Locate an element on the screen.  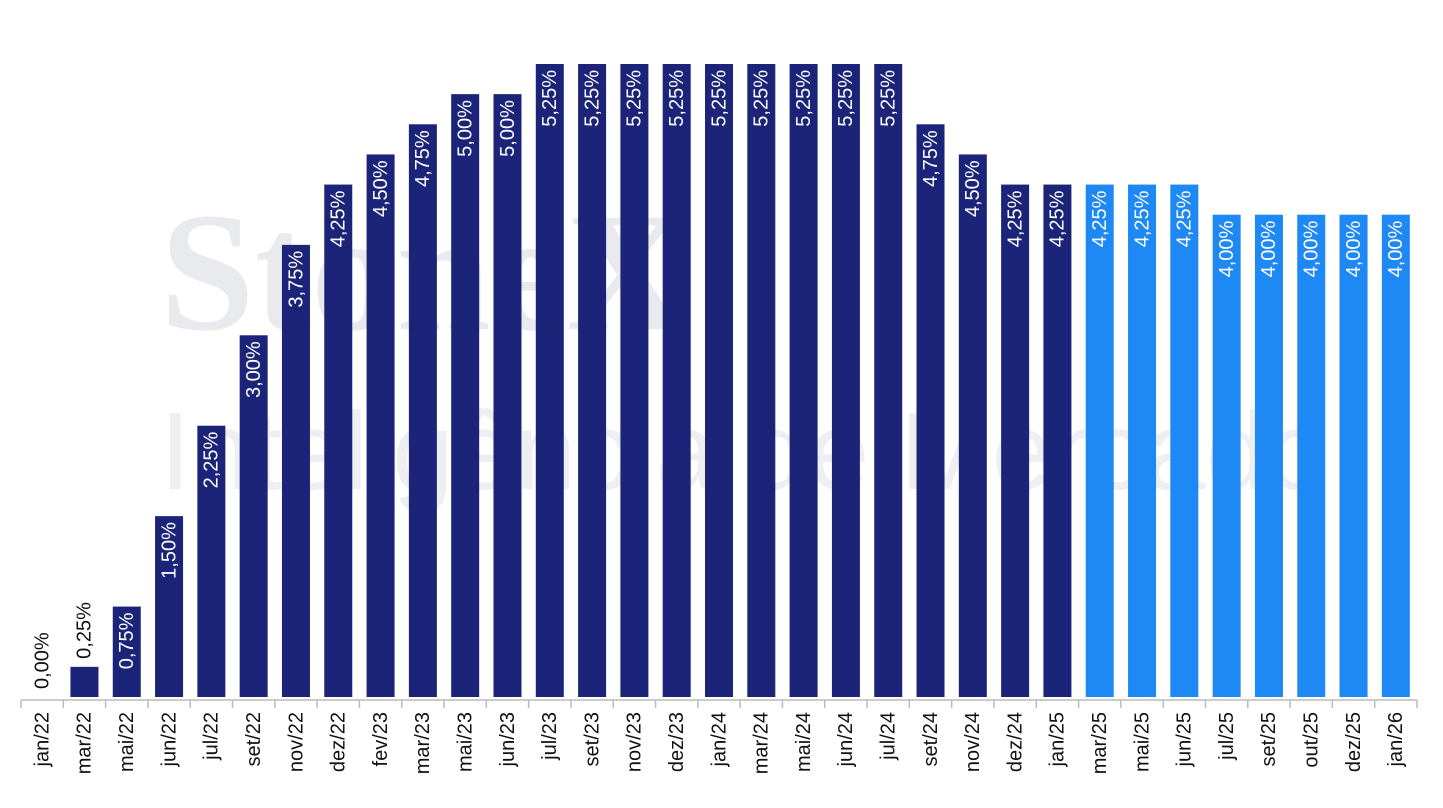
x-tick-label: jun/22 is located at coordinates (169, 740).